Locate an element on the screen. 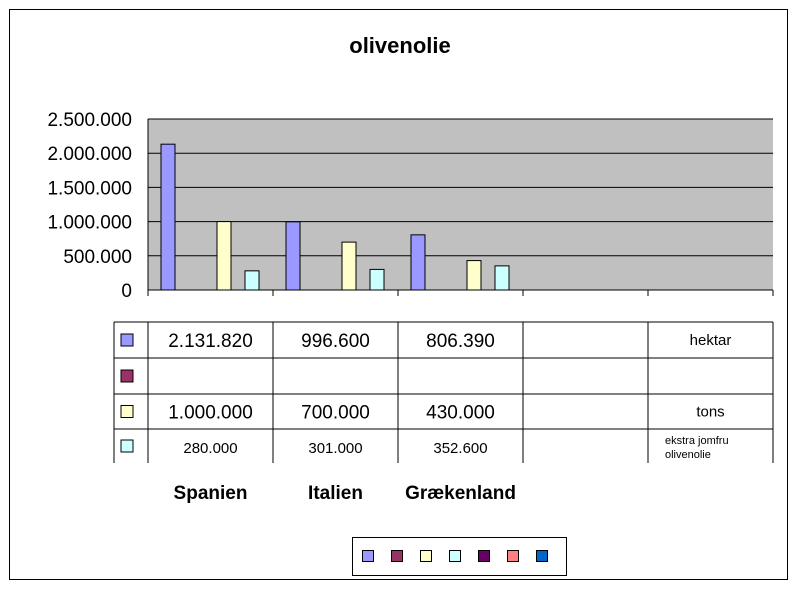 The width and height of the screenshot is (800, 591). y-tick-label: 0 is located at coordinates (126, 291).